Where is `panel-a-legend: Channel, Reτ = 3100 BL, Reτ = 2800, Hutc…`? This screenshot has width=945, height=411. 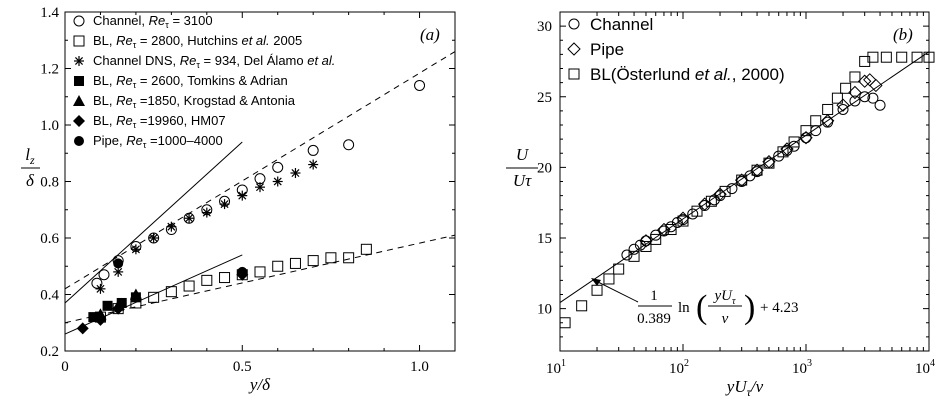
panel-a-legend: Channel, Reτ = 3100 BL, Reτ = 2800, Hutc… is located at coordinates (204, 81).